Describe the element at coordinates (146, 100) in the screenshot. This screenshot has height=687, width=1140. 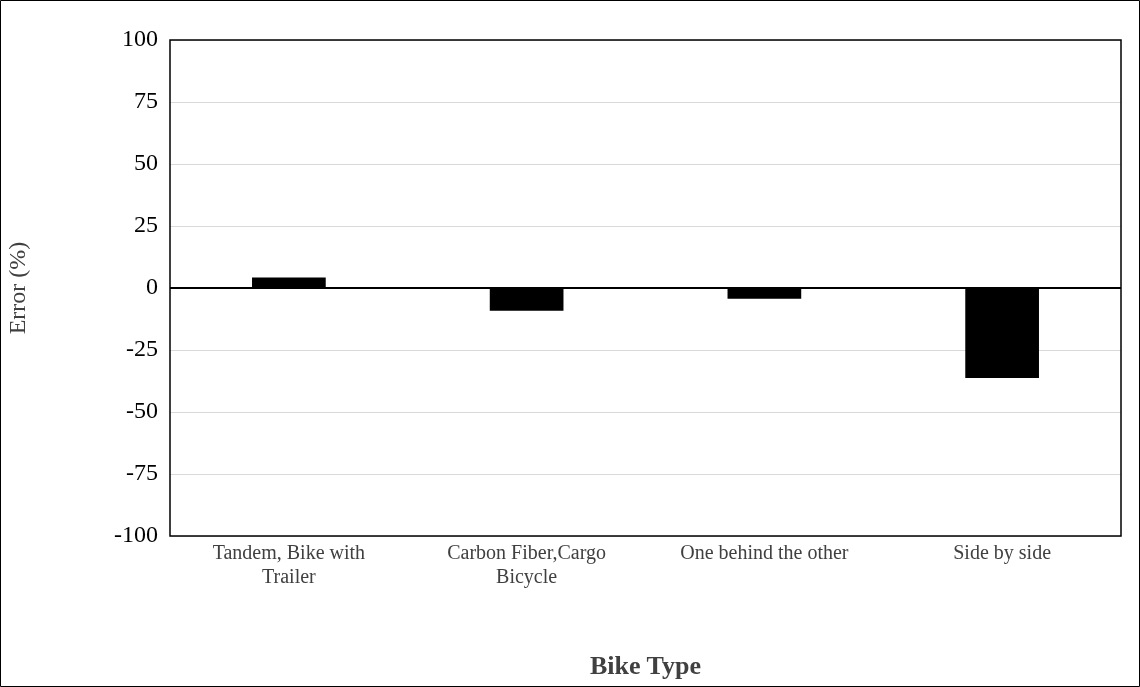
I see `y-tick-label: 75` at that location.